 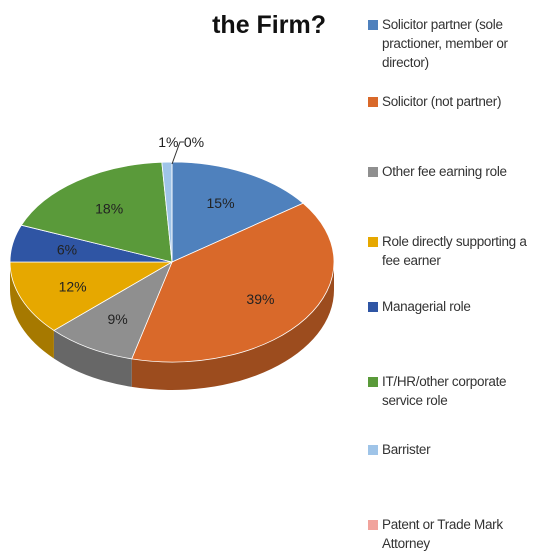 I want to click on legend-item: IT/HR/other corporate service role, so click(x=454, y=391).